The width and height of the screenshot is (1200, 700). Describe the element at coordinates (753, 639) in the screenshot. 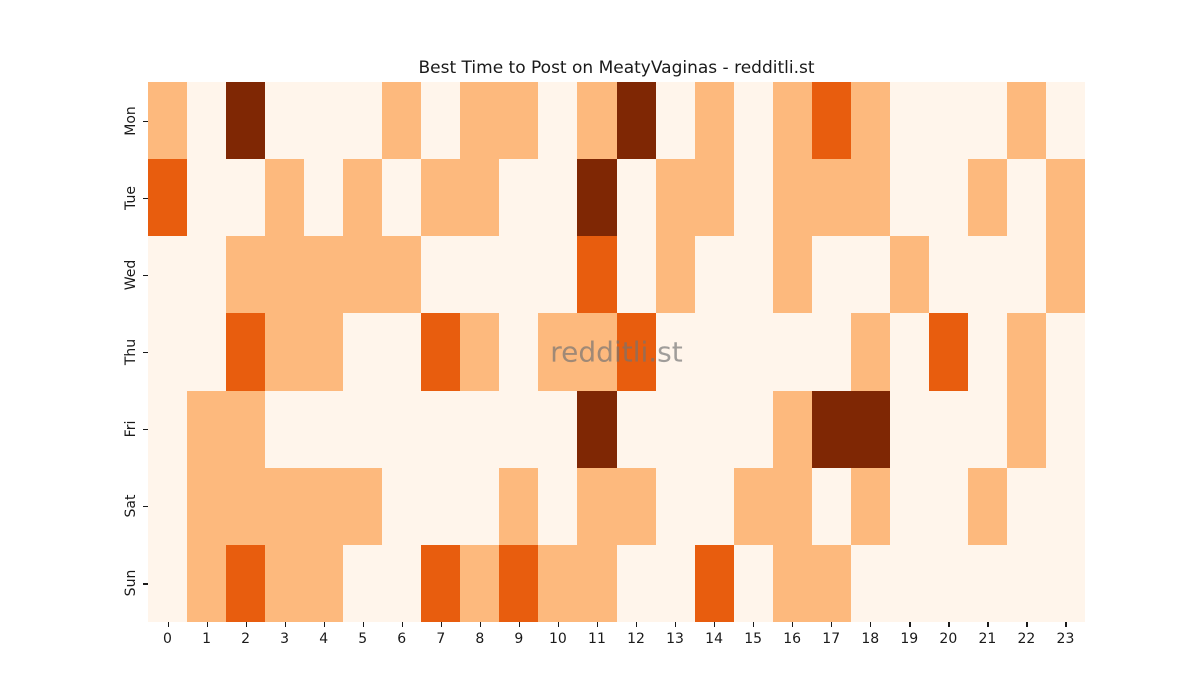

I see `x-tick-label: 15` at that location.